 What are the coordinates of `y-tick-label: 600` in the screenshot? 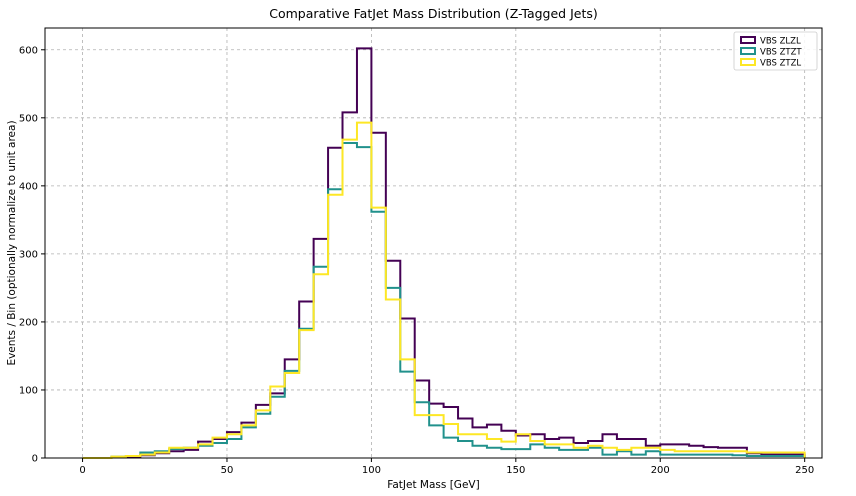 It's located at (28, 50).